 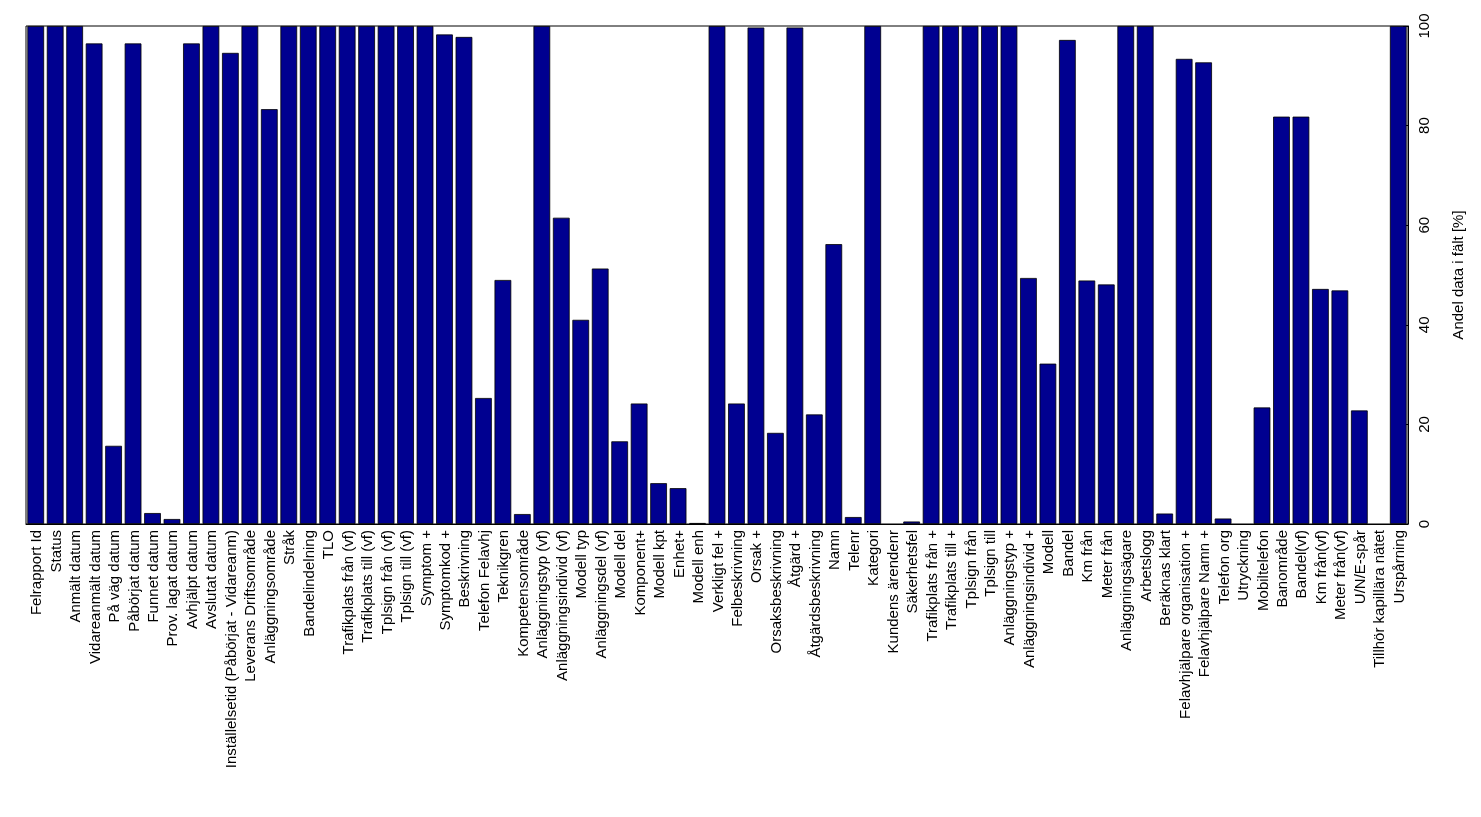 What do you see at coordinates (970, 569) in the screenshot?
I see `x-tick-label: Tplsign från` at bounding box center [970, 569].